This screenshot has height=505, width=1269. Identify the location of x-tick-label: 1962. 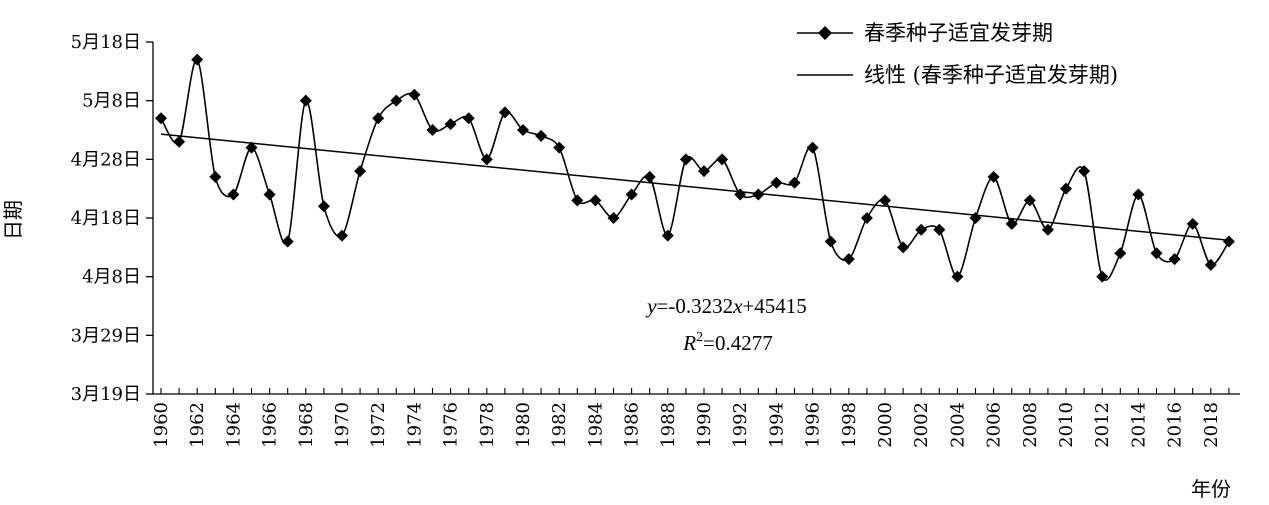
(197, 425).